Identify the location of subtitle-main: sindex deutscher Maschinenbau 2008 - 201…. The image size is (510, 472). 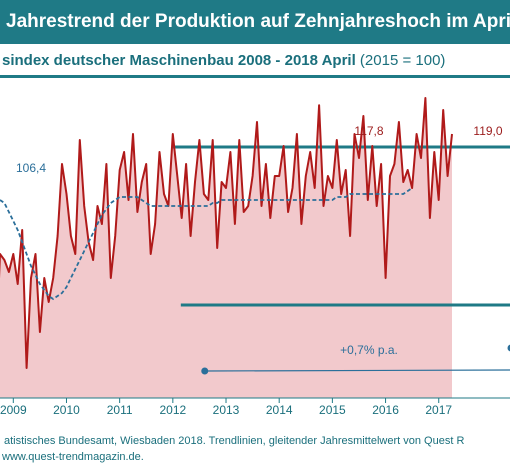
(179, 60).